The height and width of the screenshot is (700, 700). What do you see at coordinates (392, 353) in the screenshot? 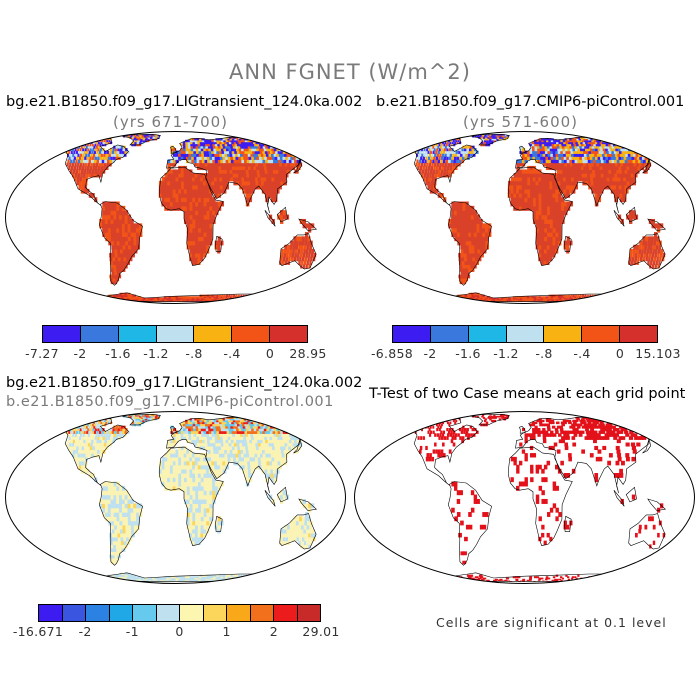
I see `colorbar-tick-label: -6.858` at bounding box center [392, 353].